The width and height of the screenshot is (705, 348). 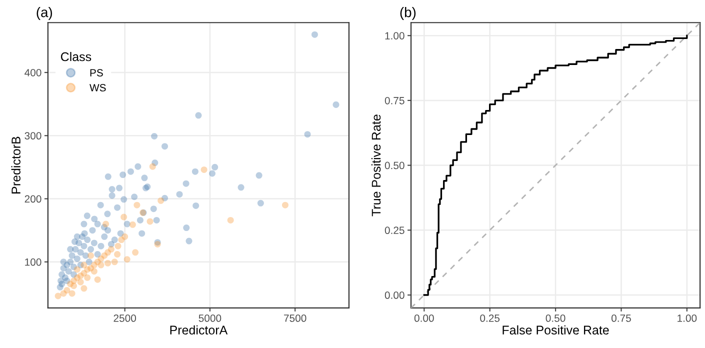 I want to click on legend-label: PS, so click(x=96, y=72).